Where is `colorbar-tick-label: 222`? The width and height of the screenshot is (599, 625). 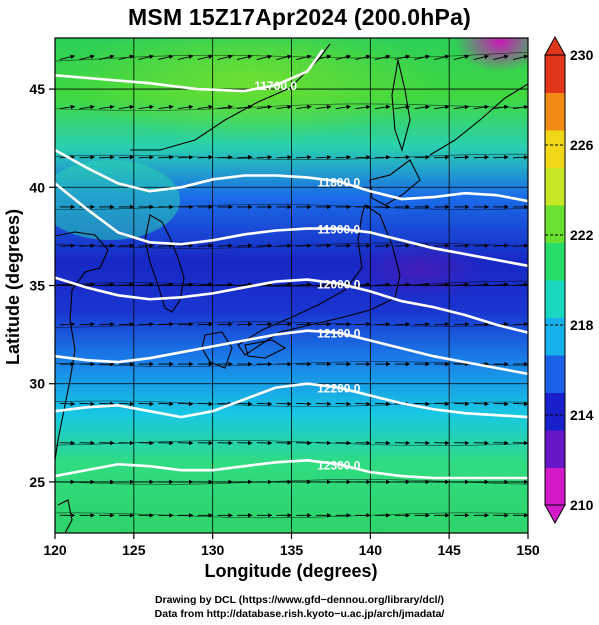 colorbar-tick-label: 222 is located at coordinates (582, 235).